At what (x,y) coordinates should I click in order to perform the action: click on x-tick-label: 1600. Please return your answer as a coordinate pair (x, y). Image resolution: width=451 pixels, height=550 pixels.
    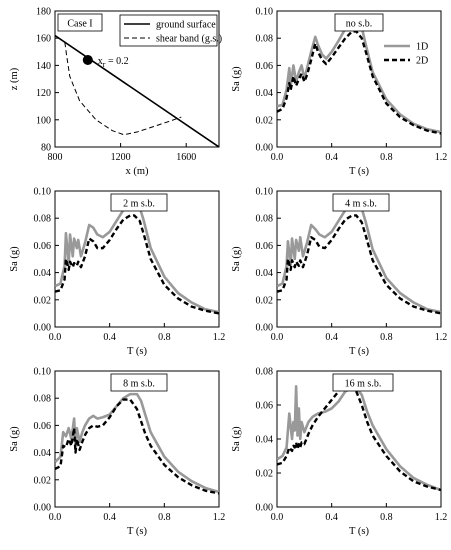
    Looking at the image, I should click on (186, 157).